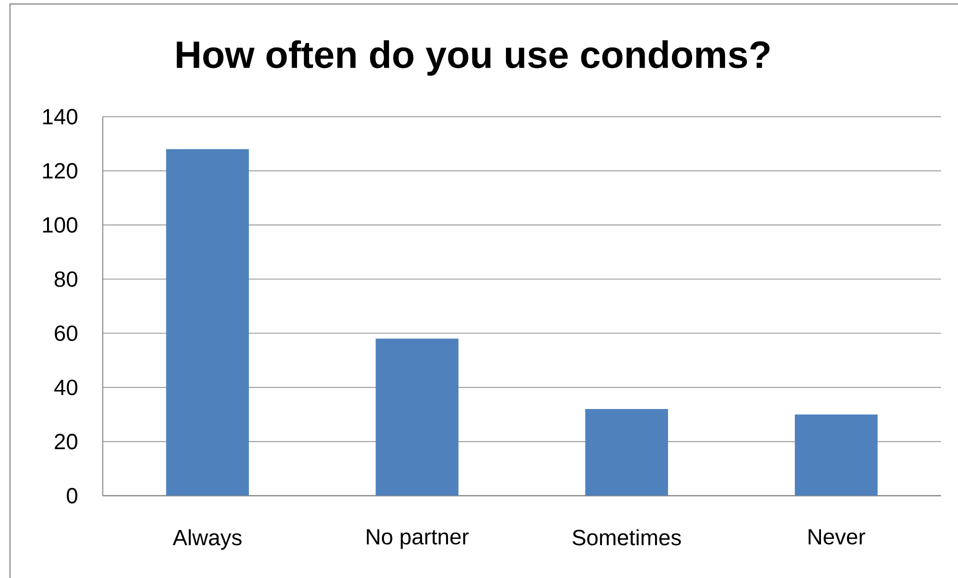  Describe the element at coordinates (66, 333) in the screenshot. I see `y-tick-label: 60` at that location.